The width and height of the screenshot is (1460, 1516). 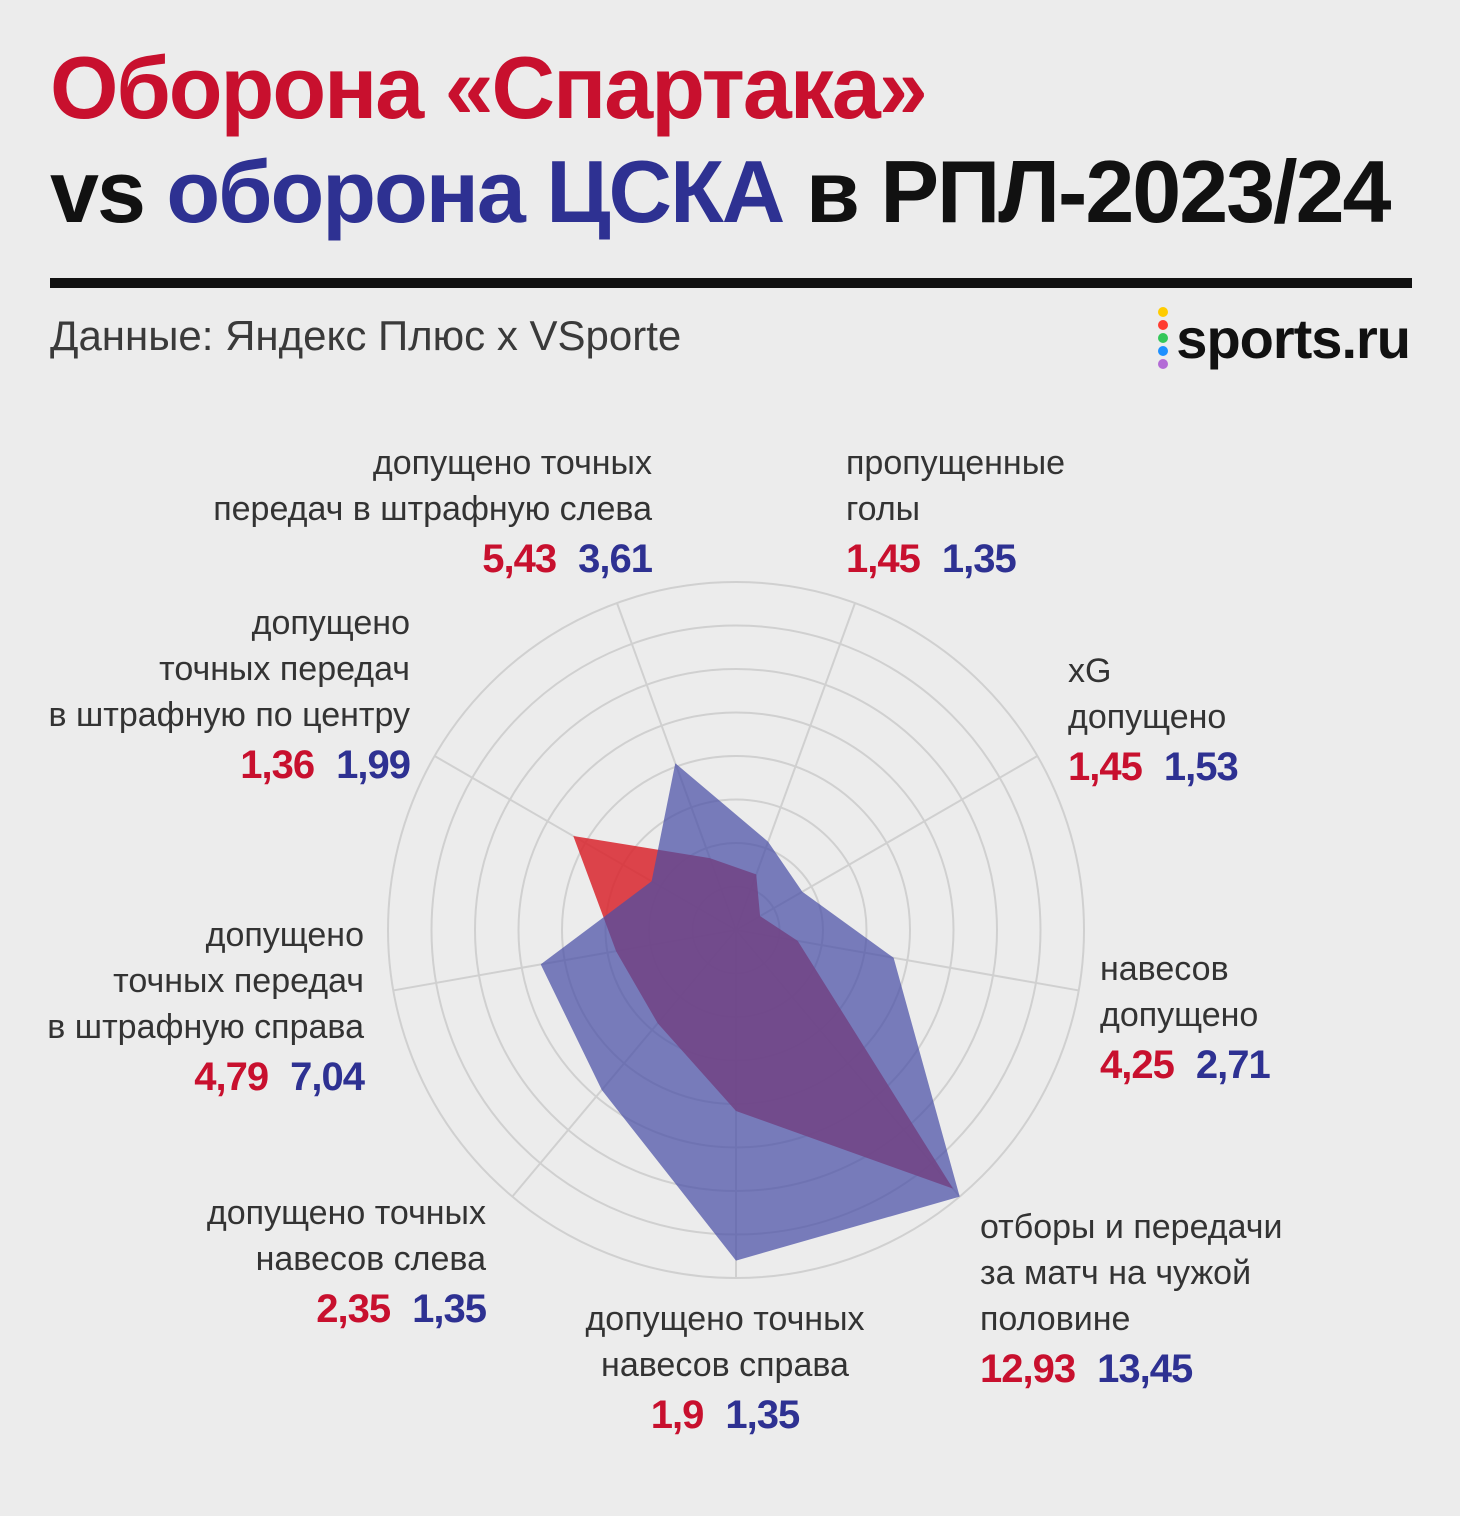 What do you see at coordinates (1098, 191) in the screenshot?
I see `title-rest: в РПЛ-2023/24` at bounding box center [1098, 191].